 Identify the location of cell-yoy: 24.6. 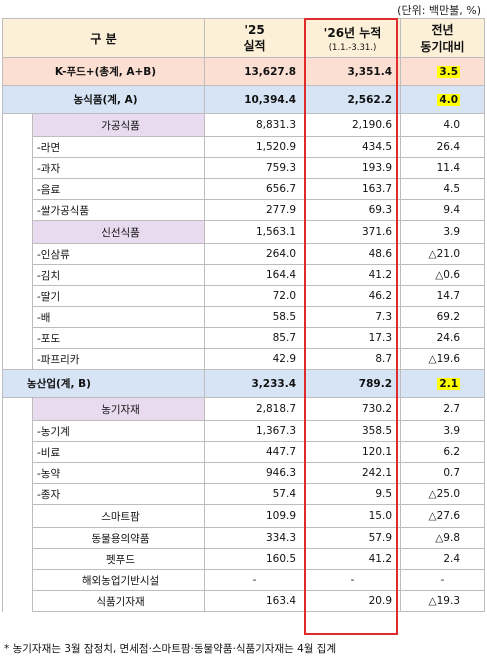
(443, 338).